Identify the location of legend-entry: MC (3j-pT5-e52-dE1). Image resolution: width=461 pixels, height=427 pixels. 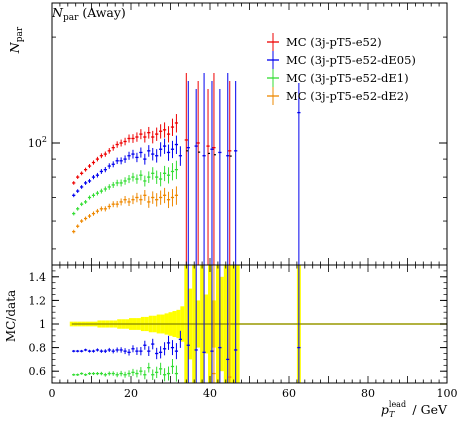
(347, 78).